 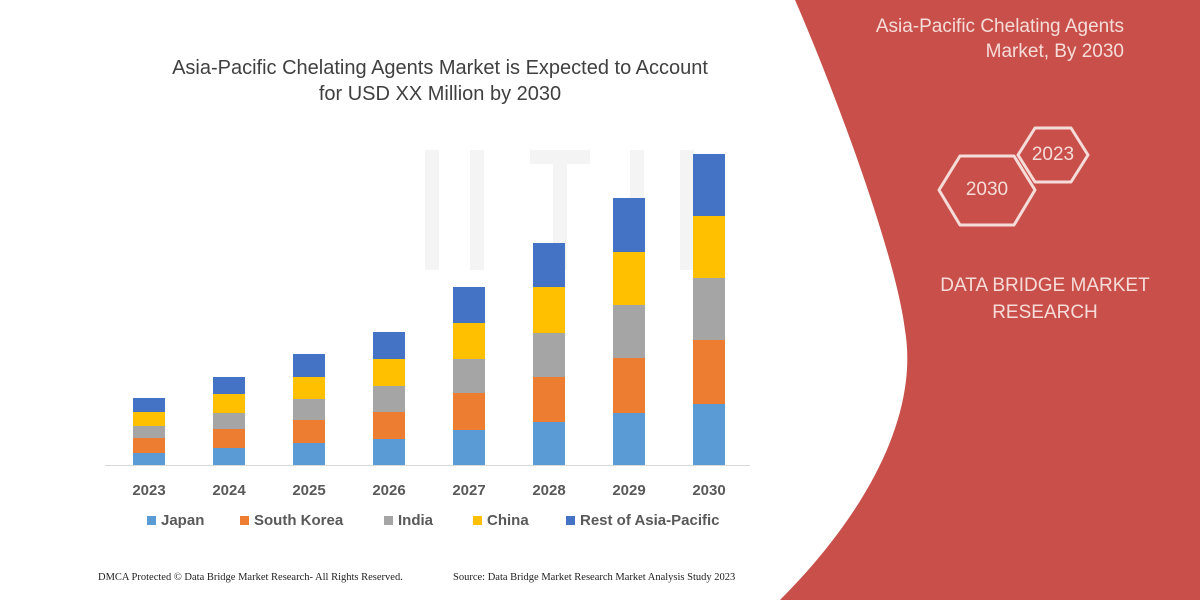 What do you see at coordinates (508, 520) in the screenshot?
I see `legend-label: China` at bounding box center [508, 520].